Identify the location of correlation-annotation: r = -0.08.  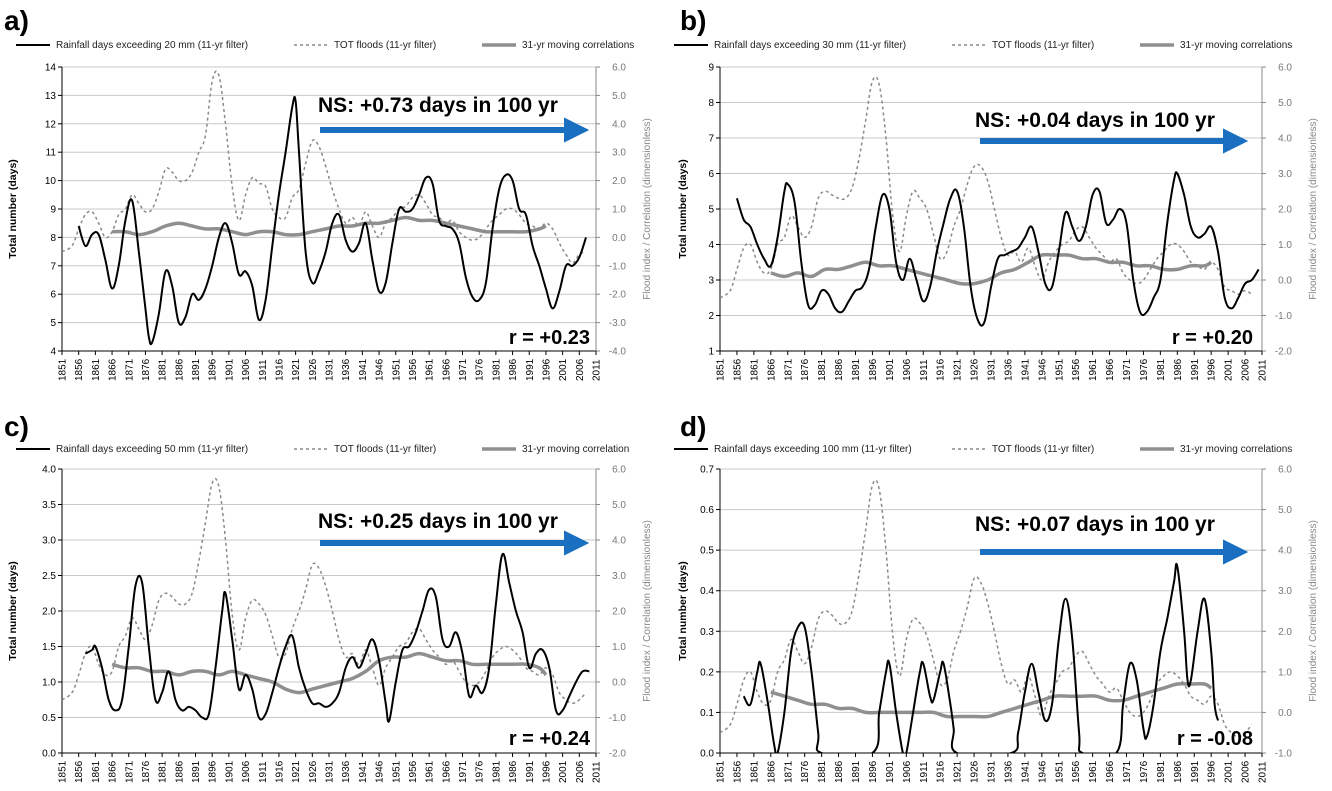
(1215, 739).